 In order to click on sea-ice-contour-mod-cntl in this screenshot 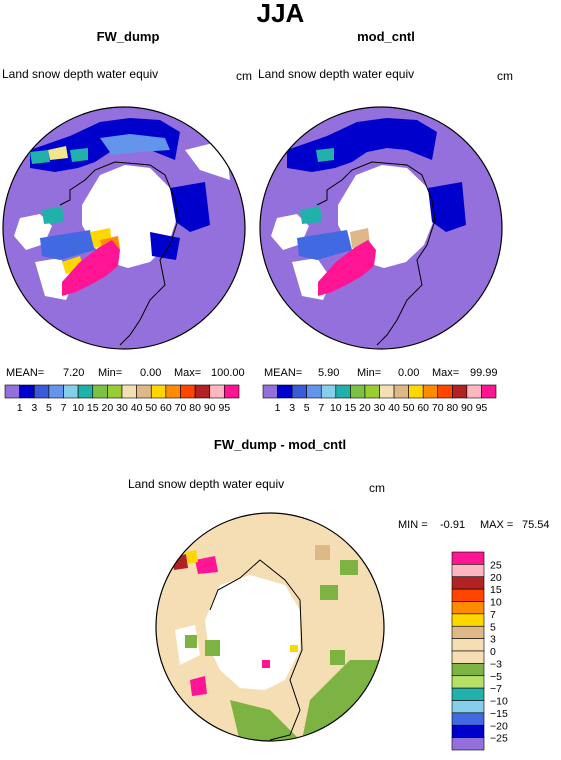, I will do `click(376, 253)`.